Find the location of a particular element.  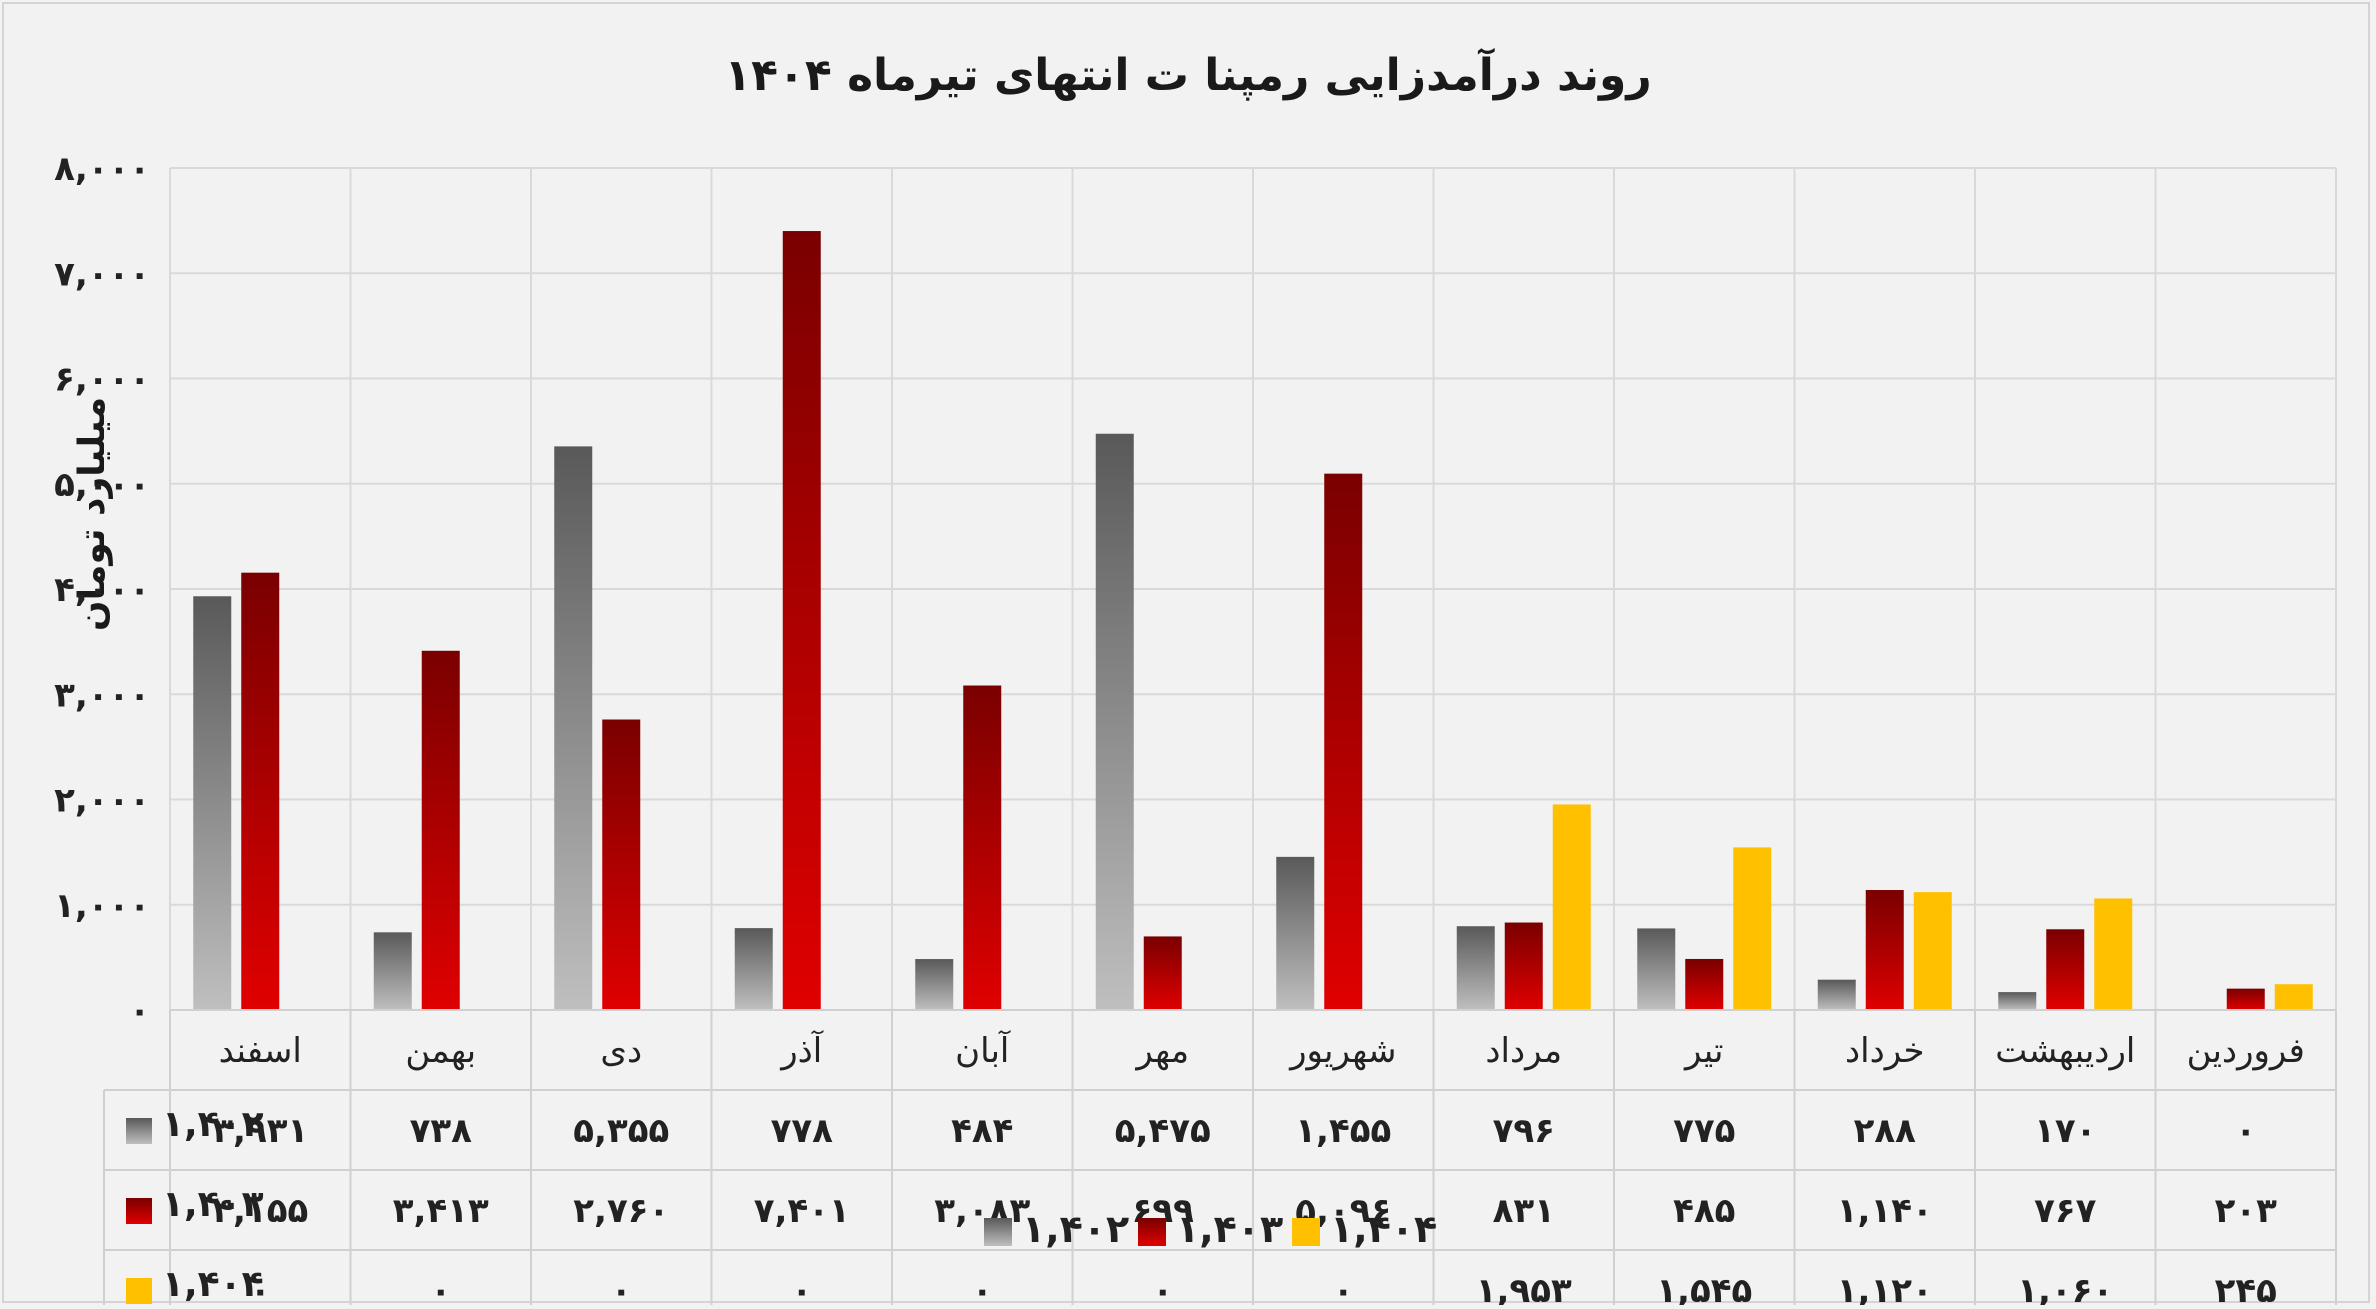

bar-۱,۴۰۳-اسفند is located at coordinates (260, 791).